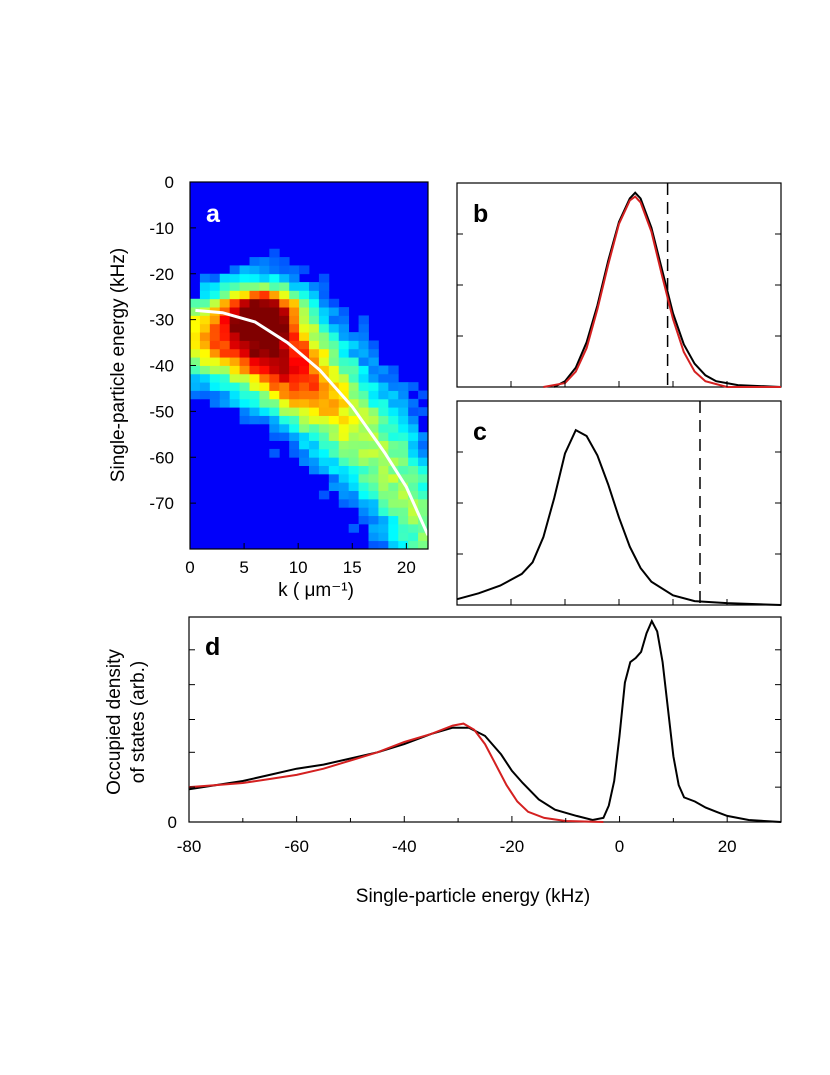  Describe the element at coordinates (172, 822) in the screenshot. I see `y-tick-label-d: 0` at that location.